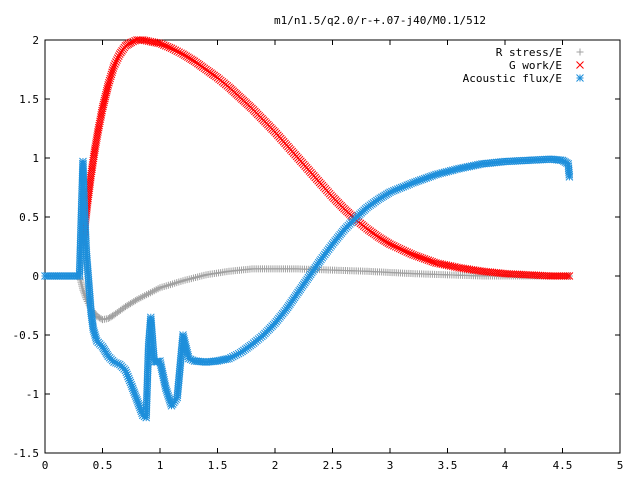  Describe the element at coordinates (275, 465) in the screenshot. I see `x-tick-label: 2` at that location.